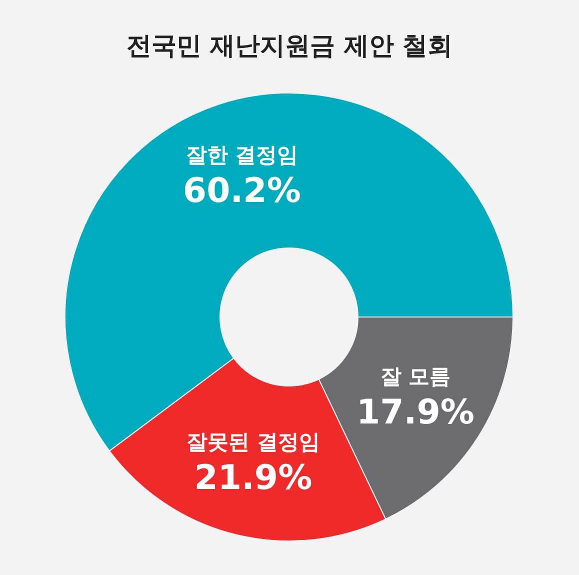  What do you see at coordinates (253, 478) in the screenshot?
I see `data-label: 21.9%` at bounding box center [253, 478].